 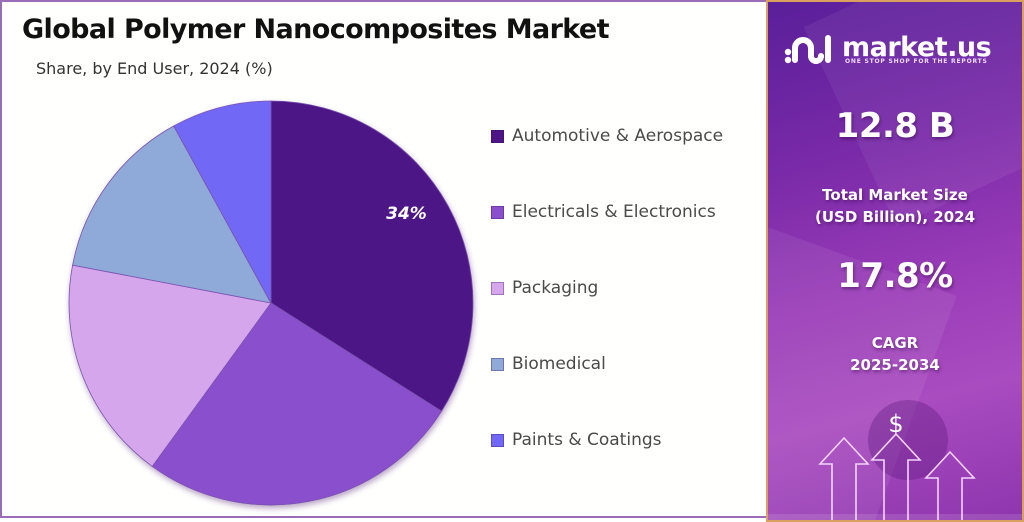 What do you see at coordinates (895, 343) in the screenshot?
I see `cagr-label-line1: CAGR` at bounding box center [895, 343].